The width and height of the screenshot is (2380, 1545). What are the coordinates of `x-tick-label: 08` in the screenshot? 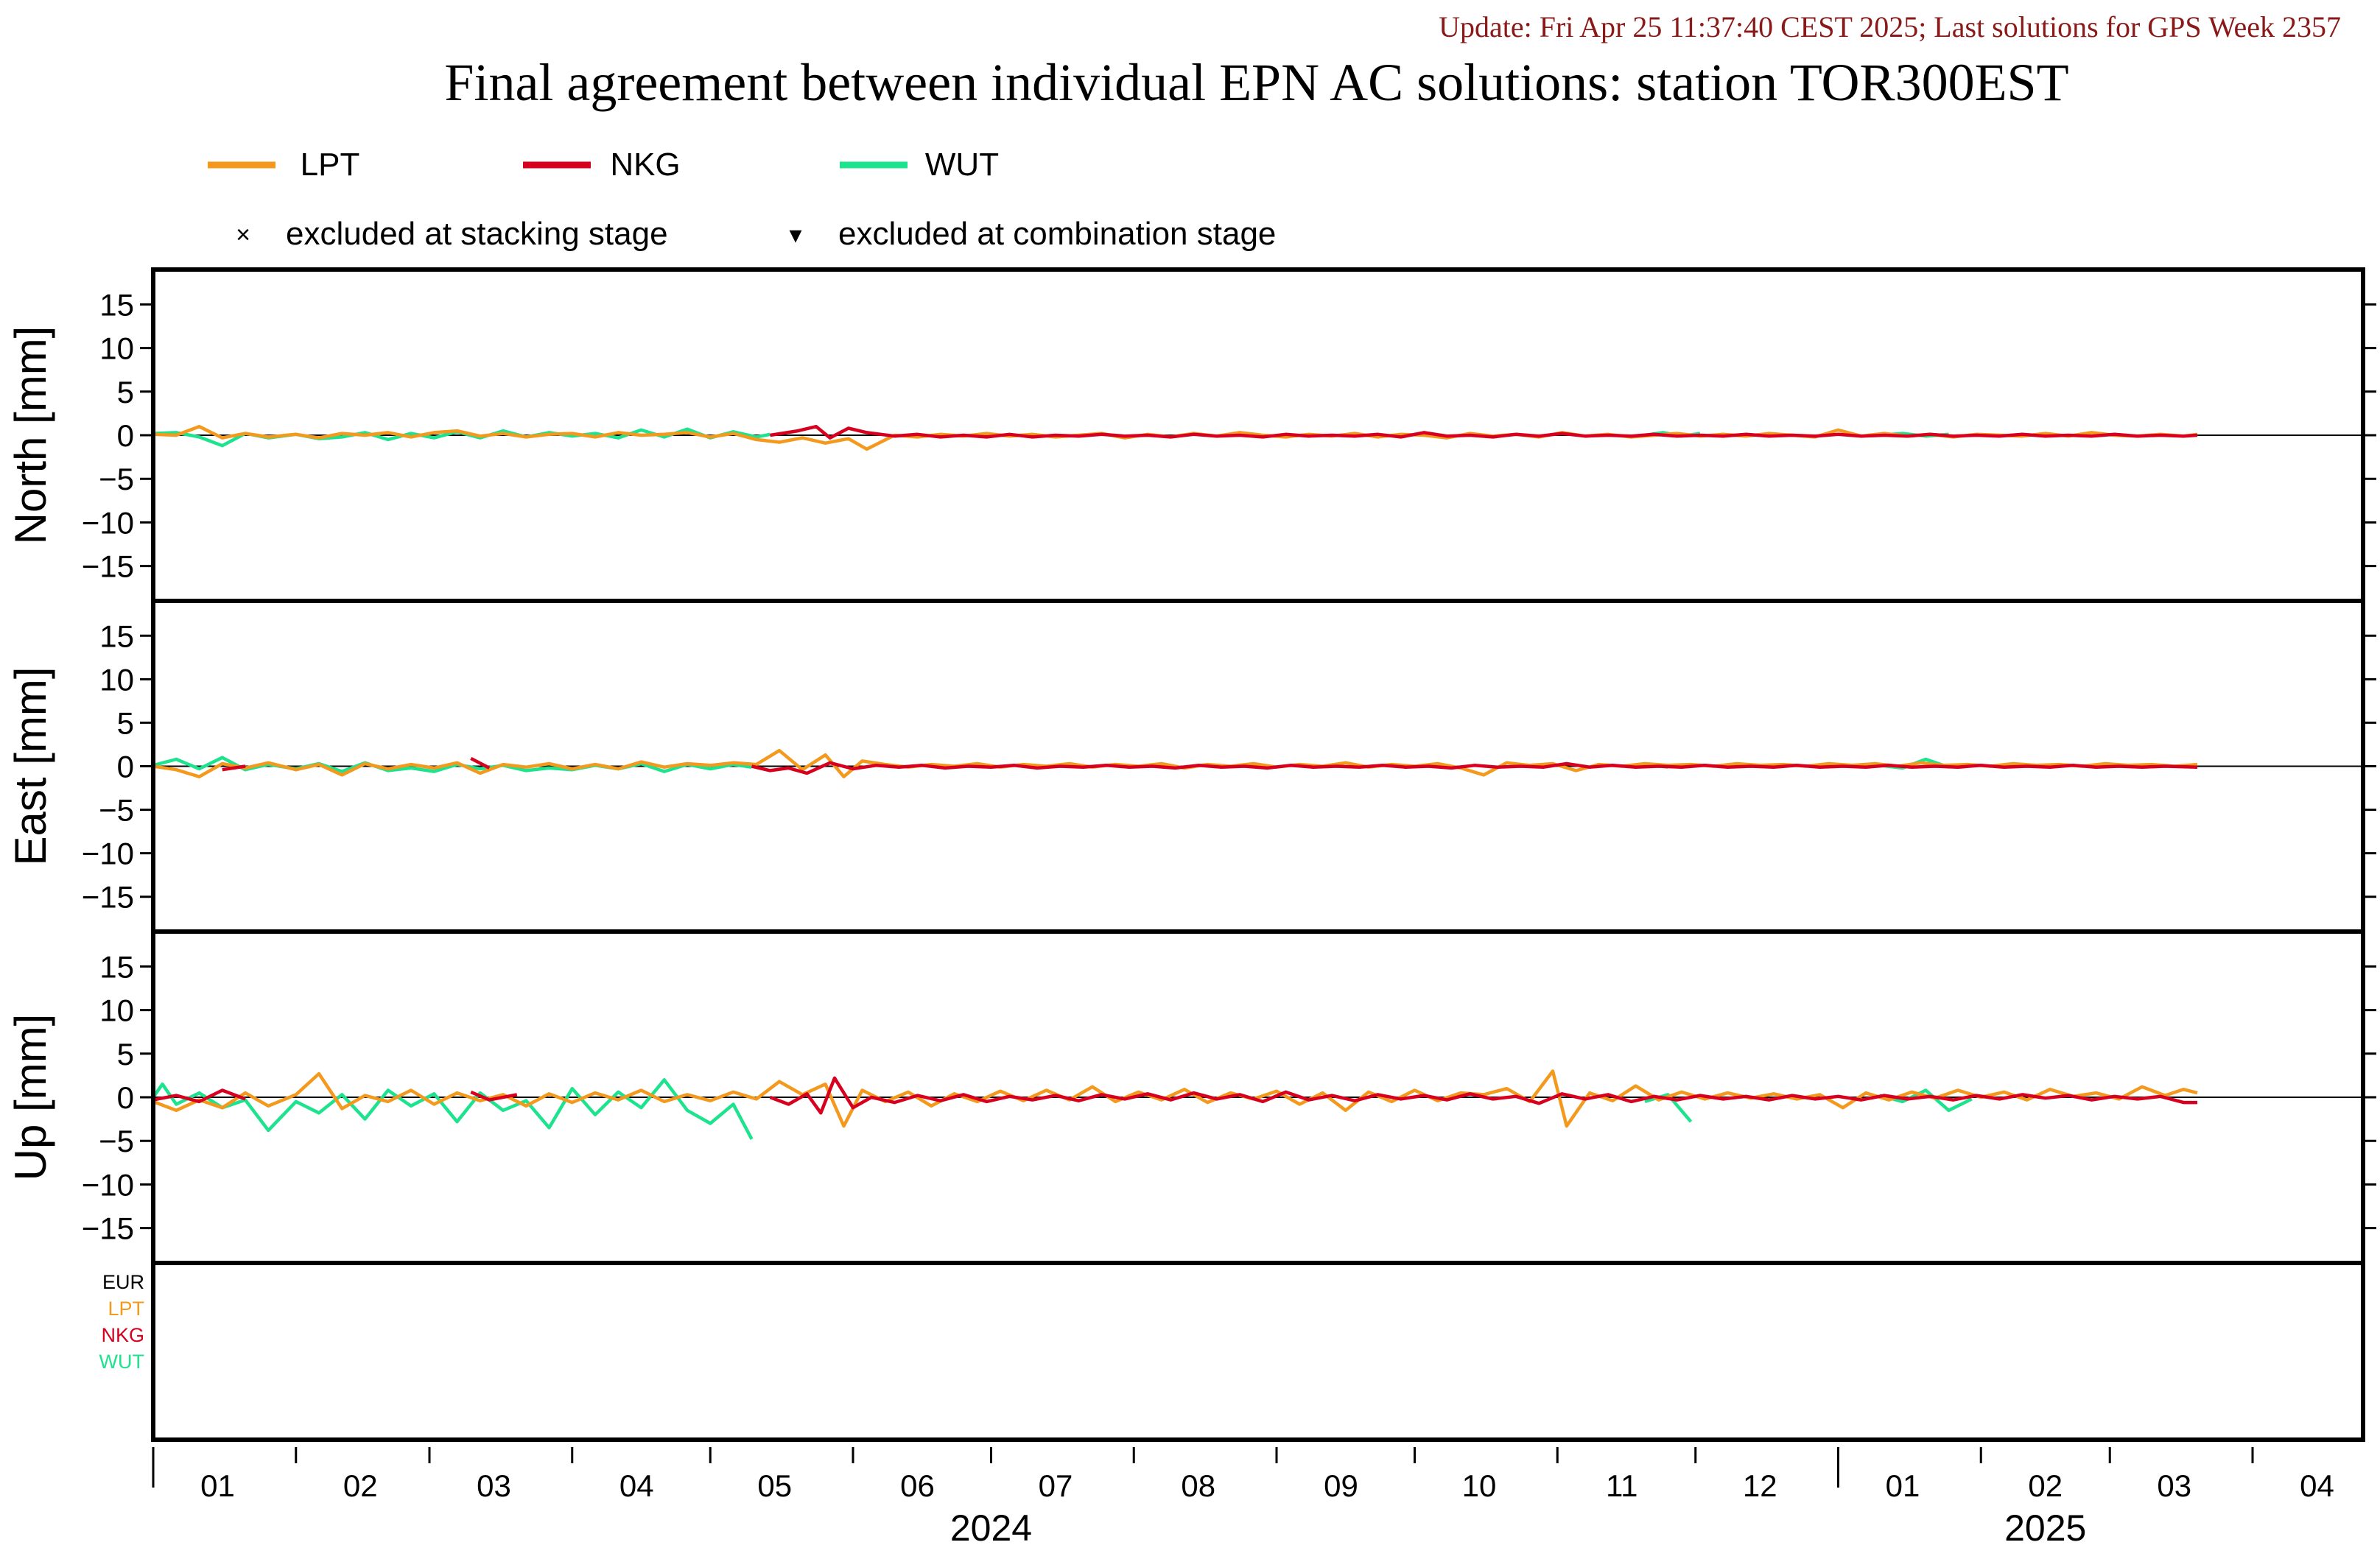 It's located at (1198, 1485).